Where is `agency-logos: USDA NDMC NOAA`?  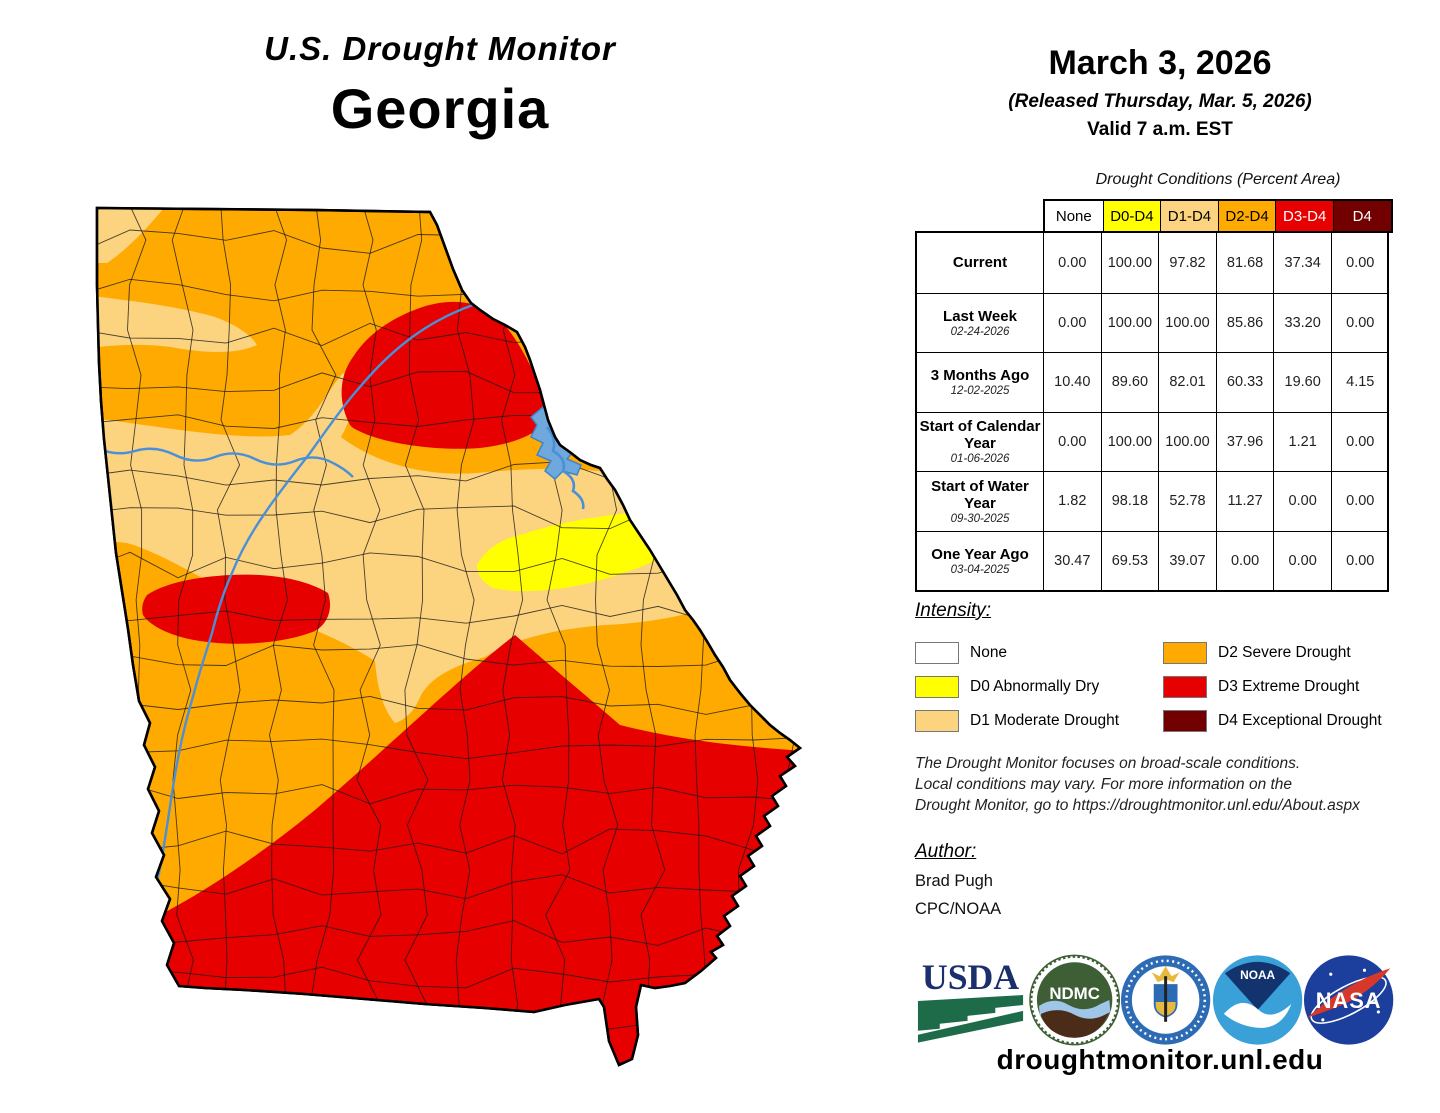 agency-logos: USDA NDMC NOAA is located at coordinates (1153, 1000).